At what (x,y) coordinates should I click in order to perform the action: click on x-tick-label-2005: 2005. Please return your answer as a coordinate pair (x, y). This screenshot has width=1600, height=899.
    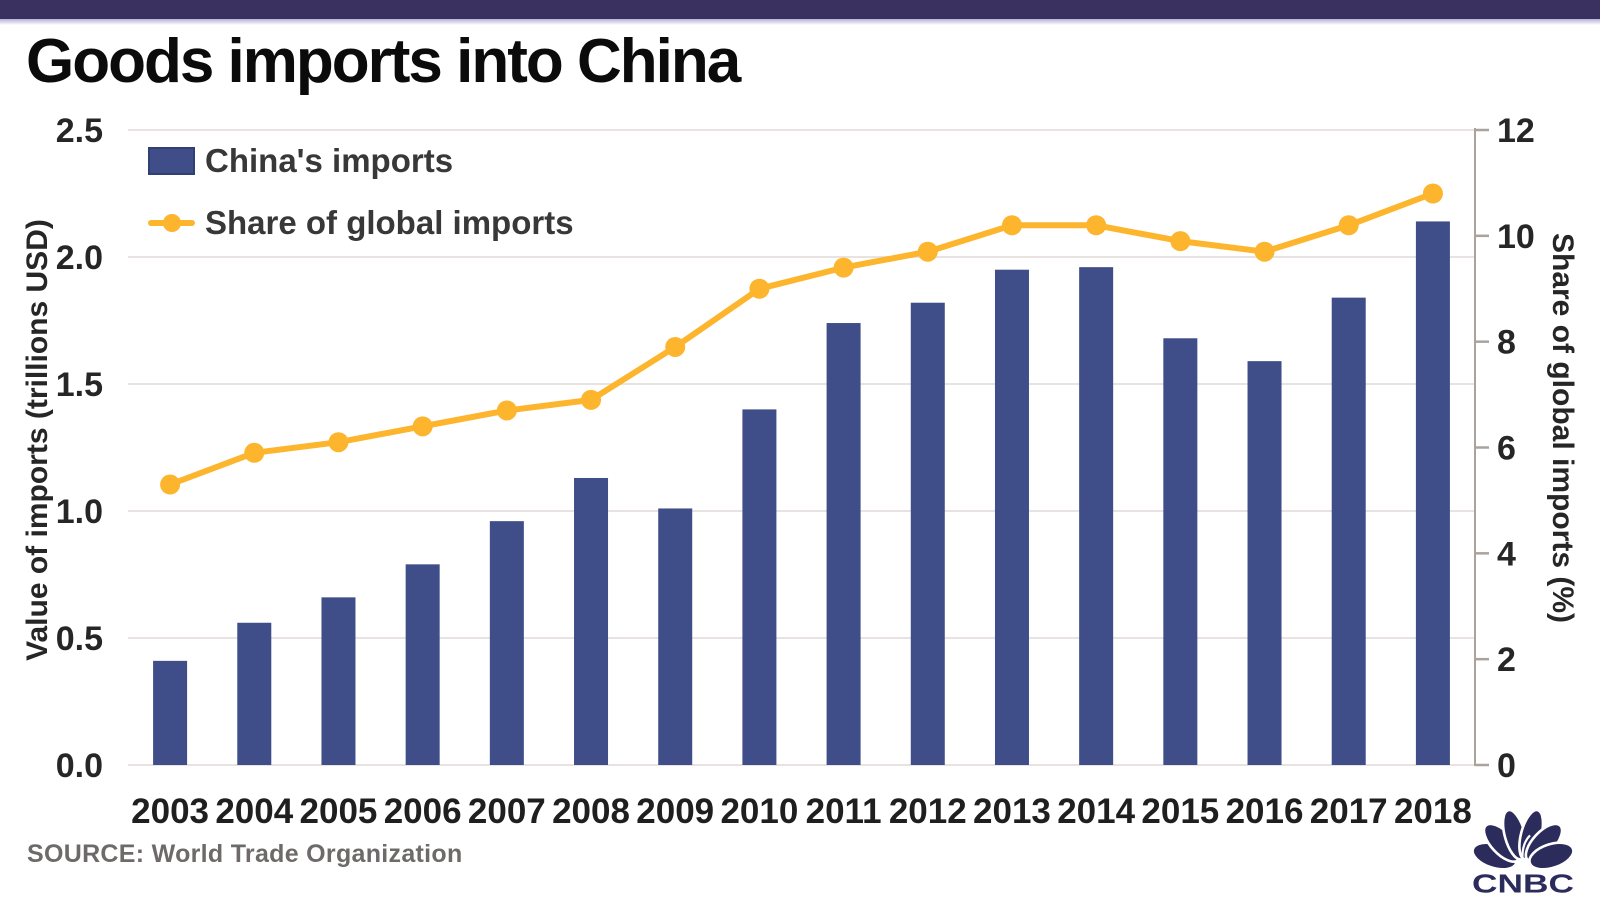
    Looking at the image, I should click on (339, 811).